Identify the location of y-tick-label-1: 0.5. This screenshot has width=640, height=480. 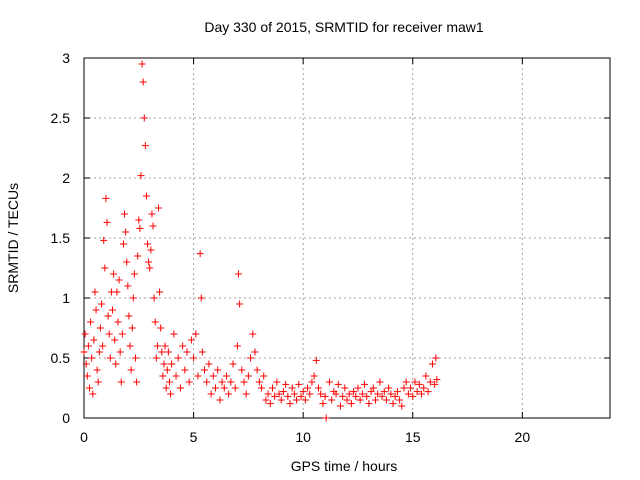
(61, 358).